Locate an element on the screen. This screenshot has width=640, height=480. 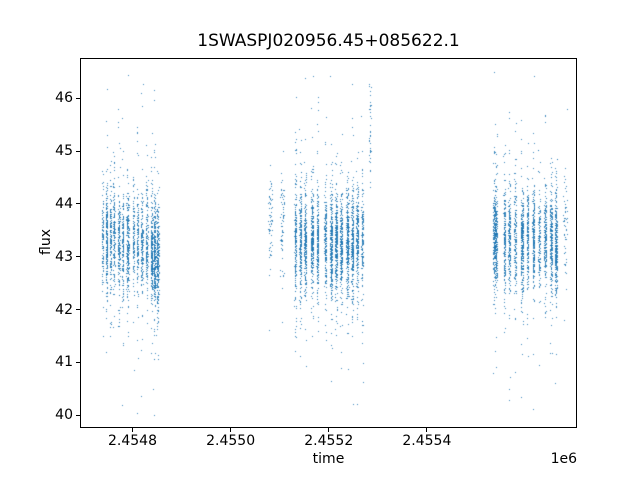
y-tick-label: 40 is located at coordinates (64, 415).